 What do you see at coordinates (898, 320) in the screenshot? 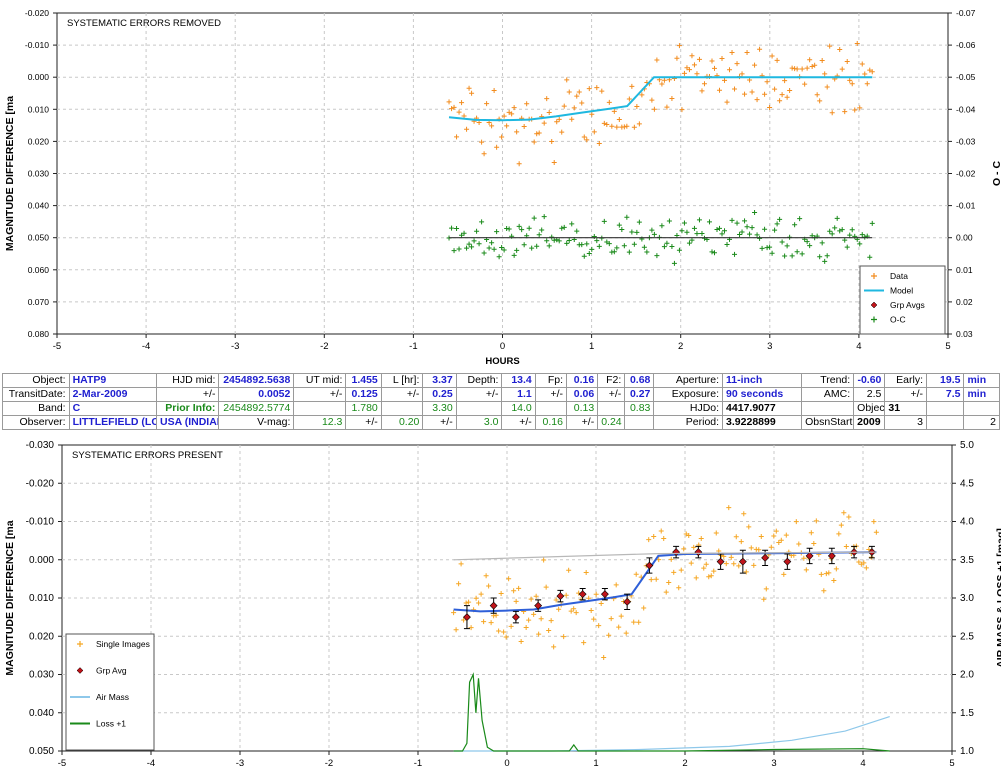
I see `legend-label: O-C` at bounding box center [898, 320].